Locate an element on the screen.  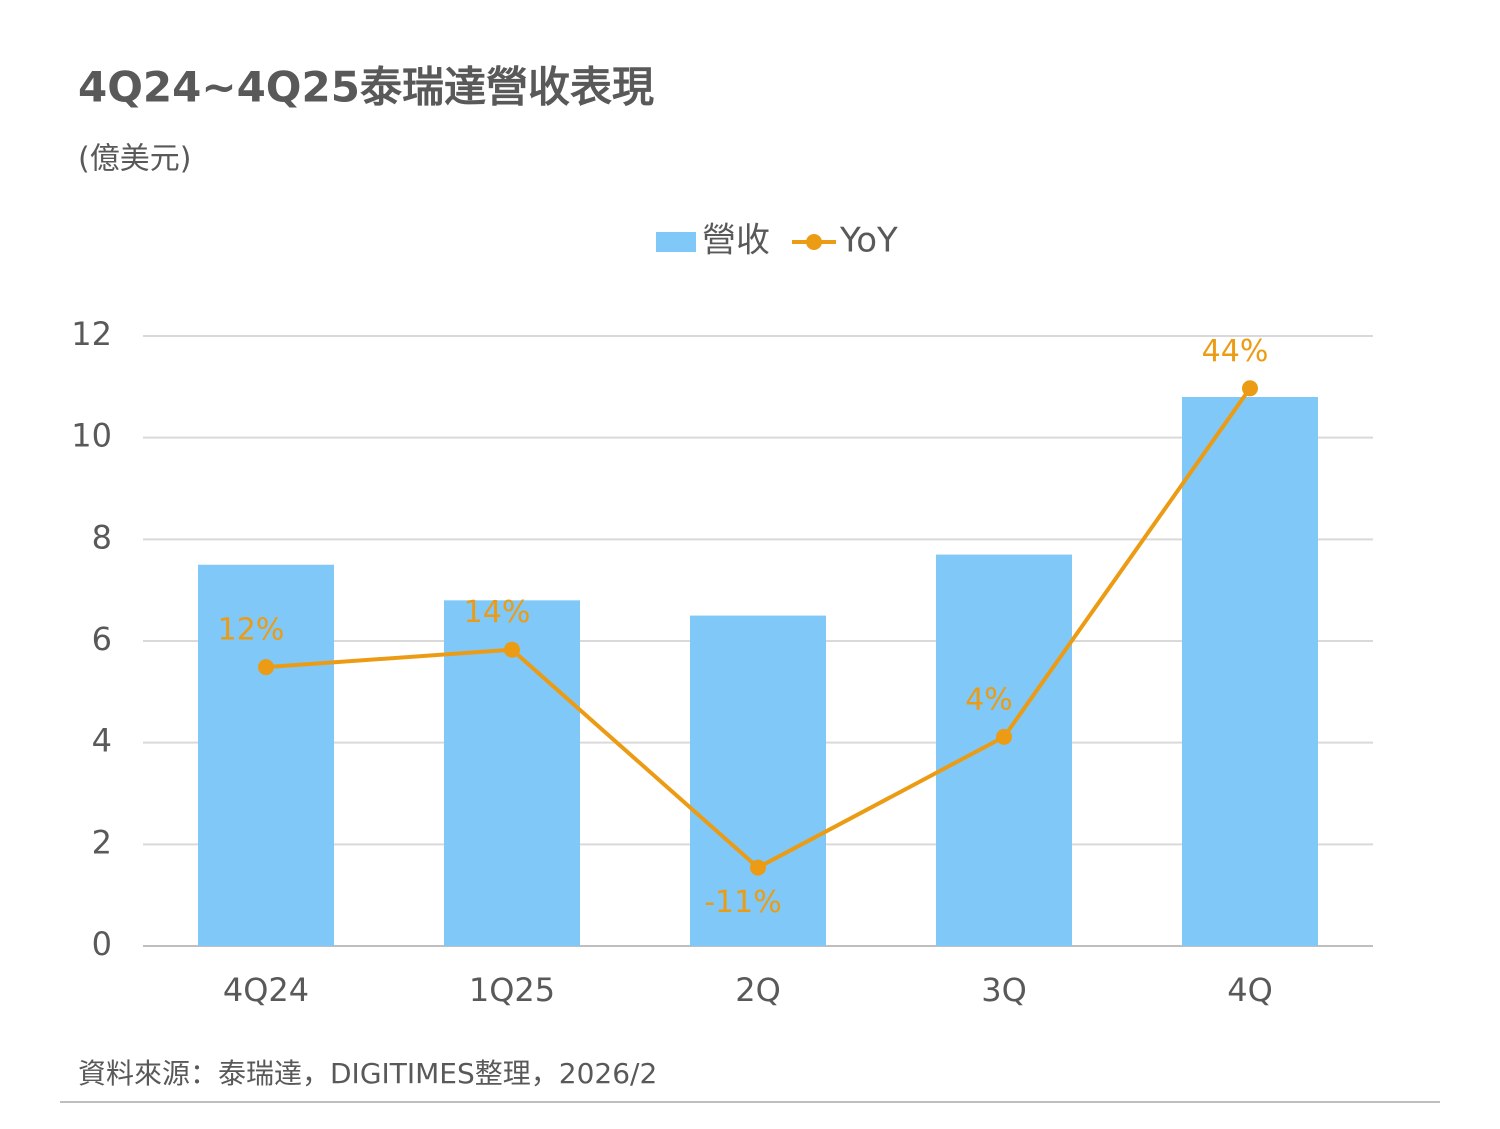
y-tick-label: 8 is located at coordinates (102, 537).